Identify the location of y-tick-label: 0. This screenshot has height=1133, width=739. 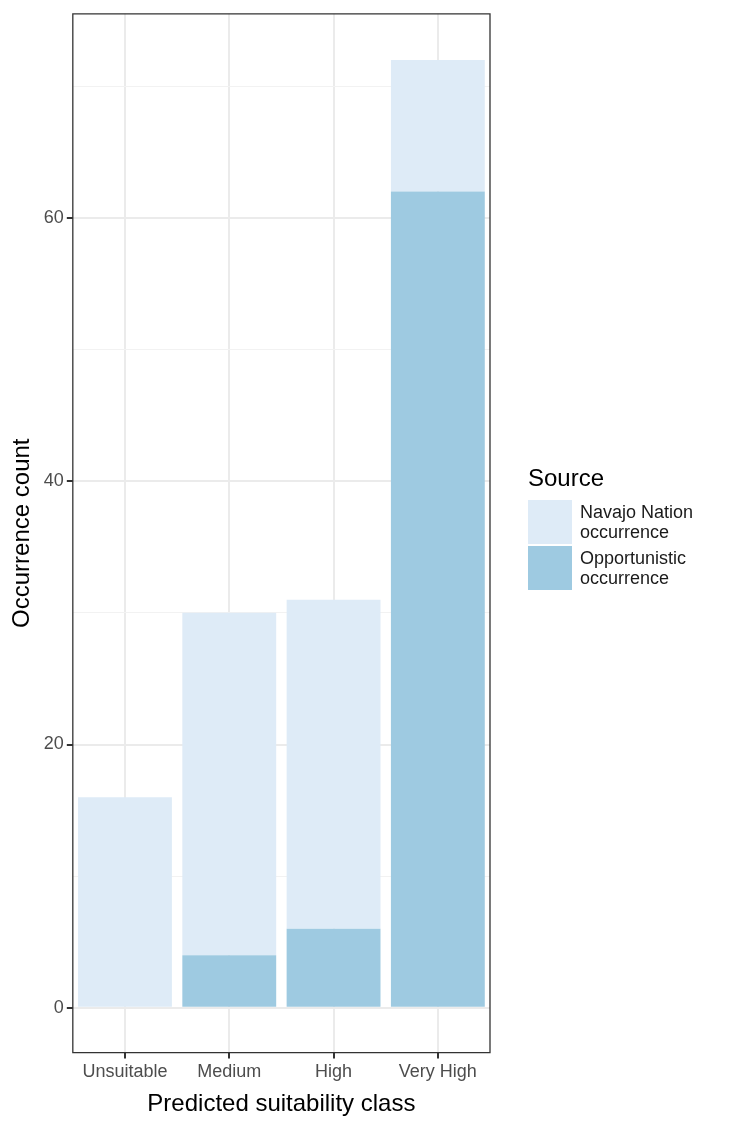
(58, 1006).